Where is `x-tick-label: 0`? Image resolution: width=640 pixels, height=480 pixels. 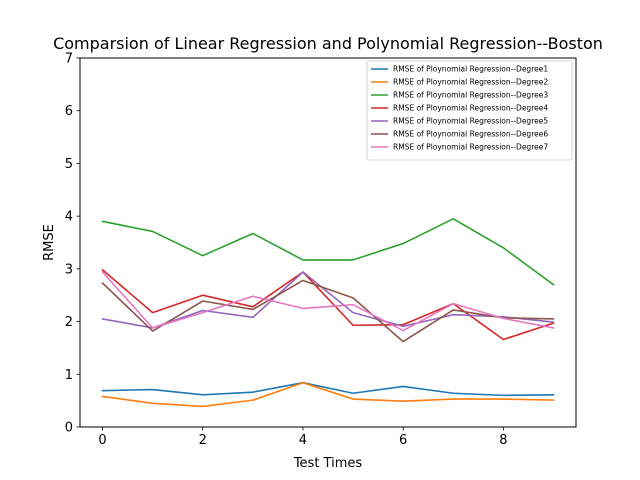
x-tick-label: 0 is located at coordinates (102, 440).